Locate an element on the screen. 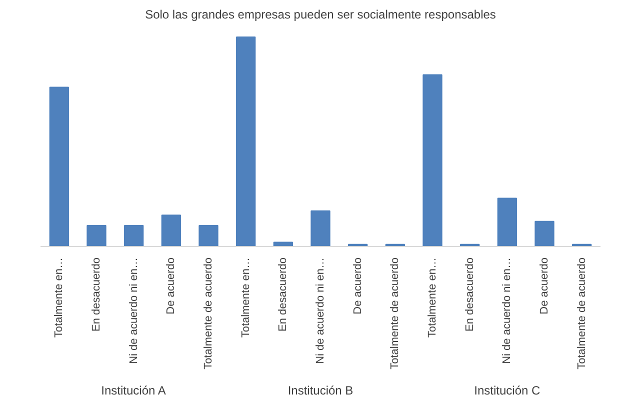  chart-title: Solo las grandes empresas pueden ser socialmente responsables is located at coordinates (320, 15).